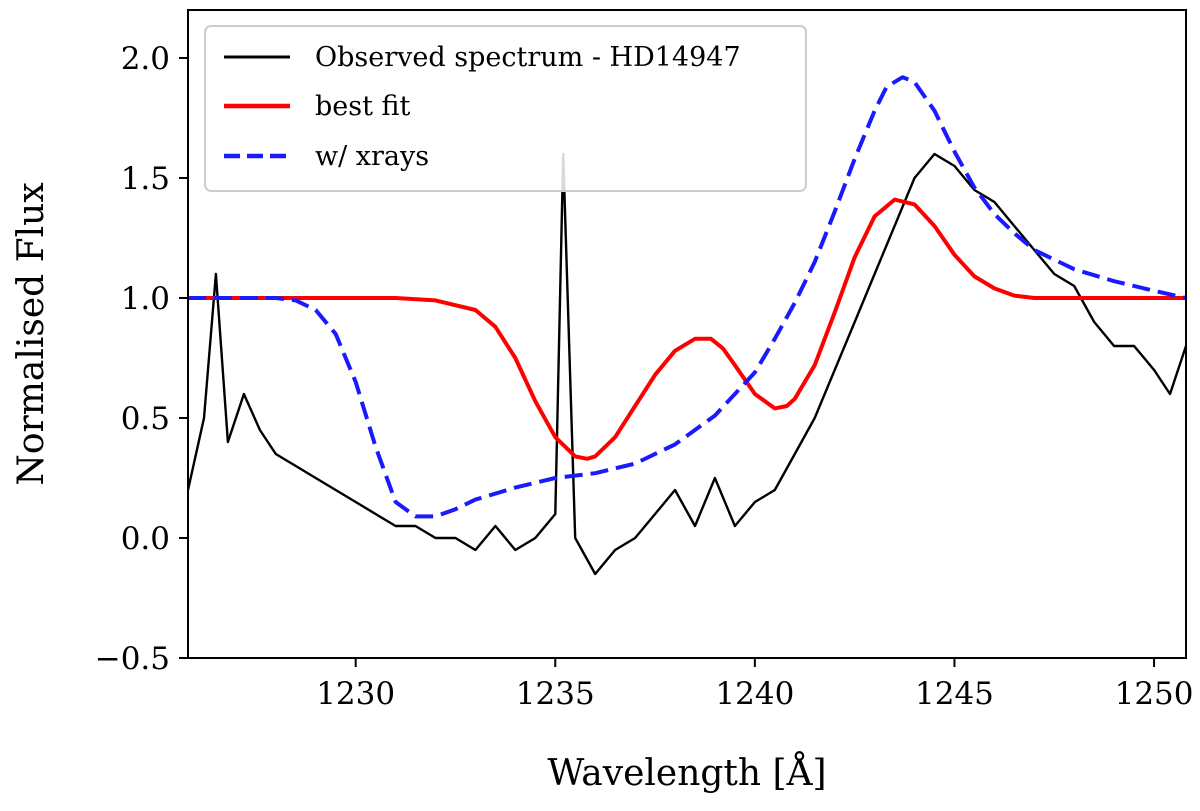 The image size is (1200, 811). Describe the element at coordinates (754, 694) in the screenshot. I see `x-tick-label: 1240` at that location.